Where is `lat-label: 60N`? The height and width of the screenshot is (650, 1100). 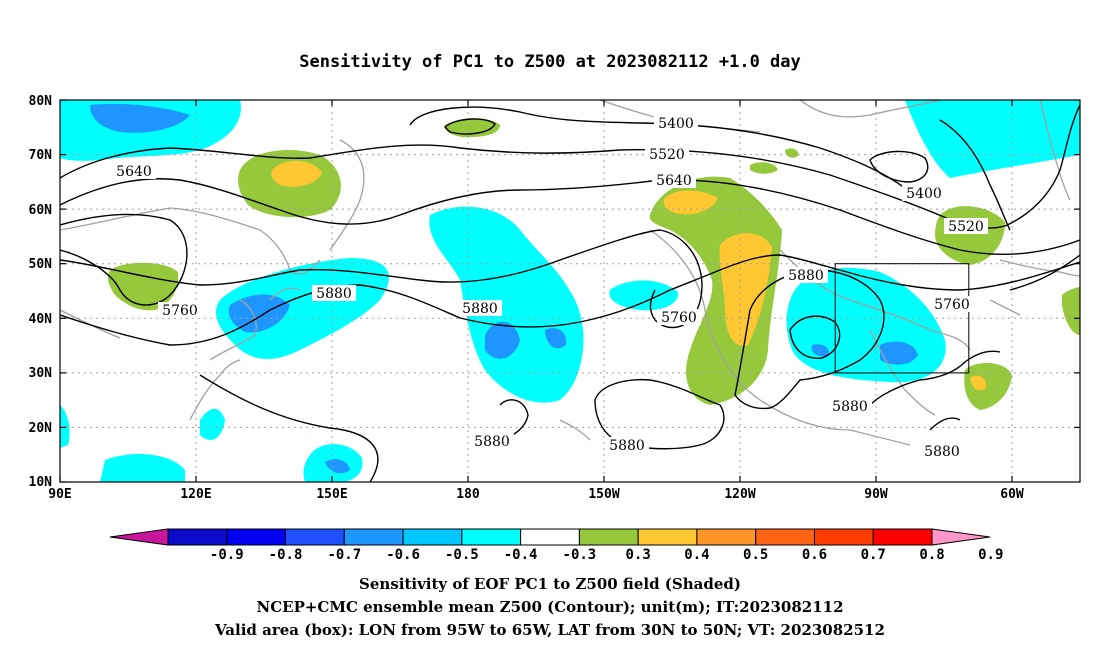
lat-label: 60N is located at coordinates (41, 210).